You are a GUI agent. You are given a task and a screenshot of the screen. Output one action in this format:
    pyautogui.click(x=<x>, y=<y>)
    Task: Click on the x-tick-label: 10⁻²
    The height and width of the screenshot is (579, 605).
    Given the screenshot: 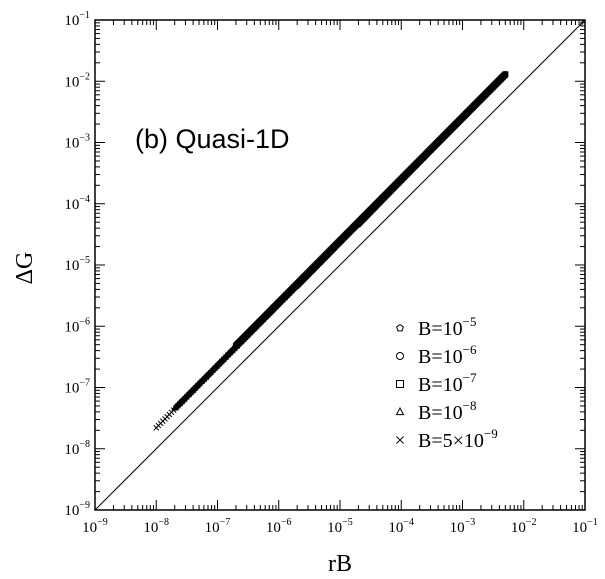 What is the action you would take?
    pyautogui.click(x=524, y=526)
    